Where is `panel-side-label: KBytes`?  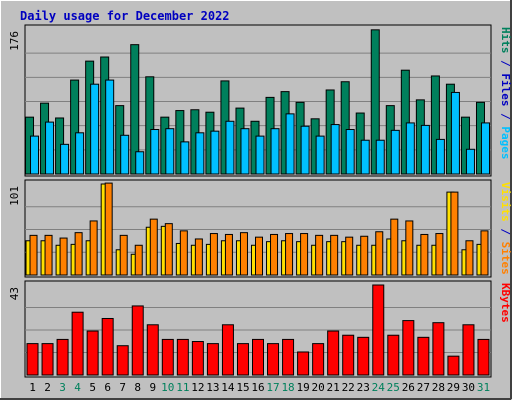
panel-side-label: KBytes is located at coordinates (505, 303).